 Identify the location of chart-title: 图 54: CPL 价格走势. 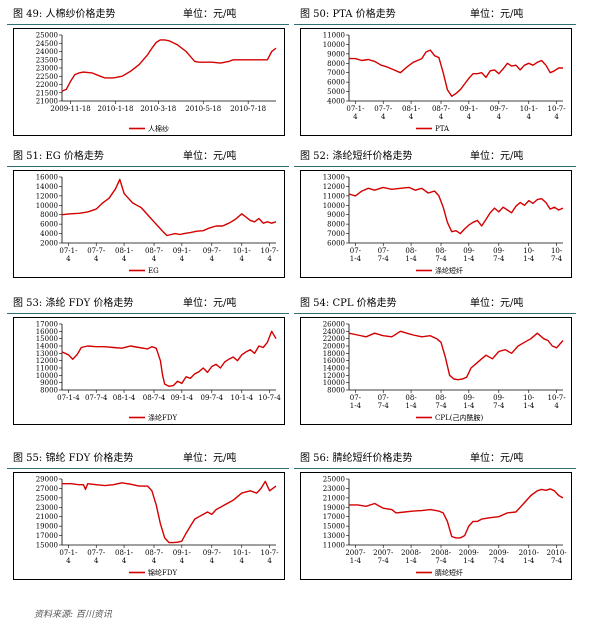
(348, 303).